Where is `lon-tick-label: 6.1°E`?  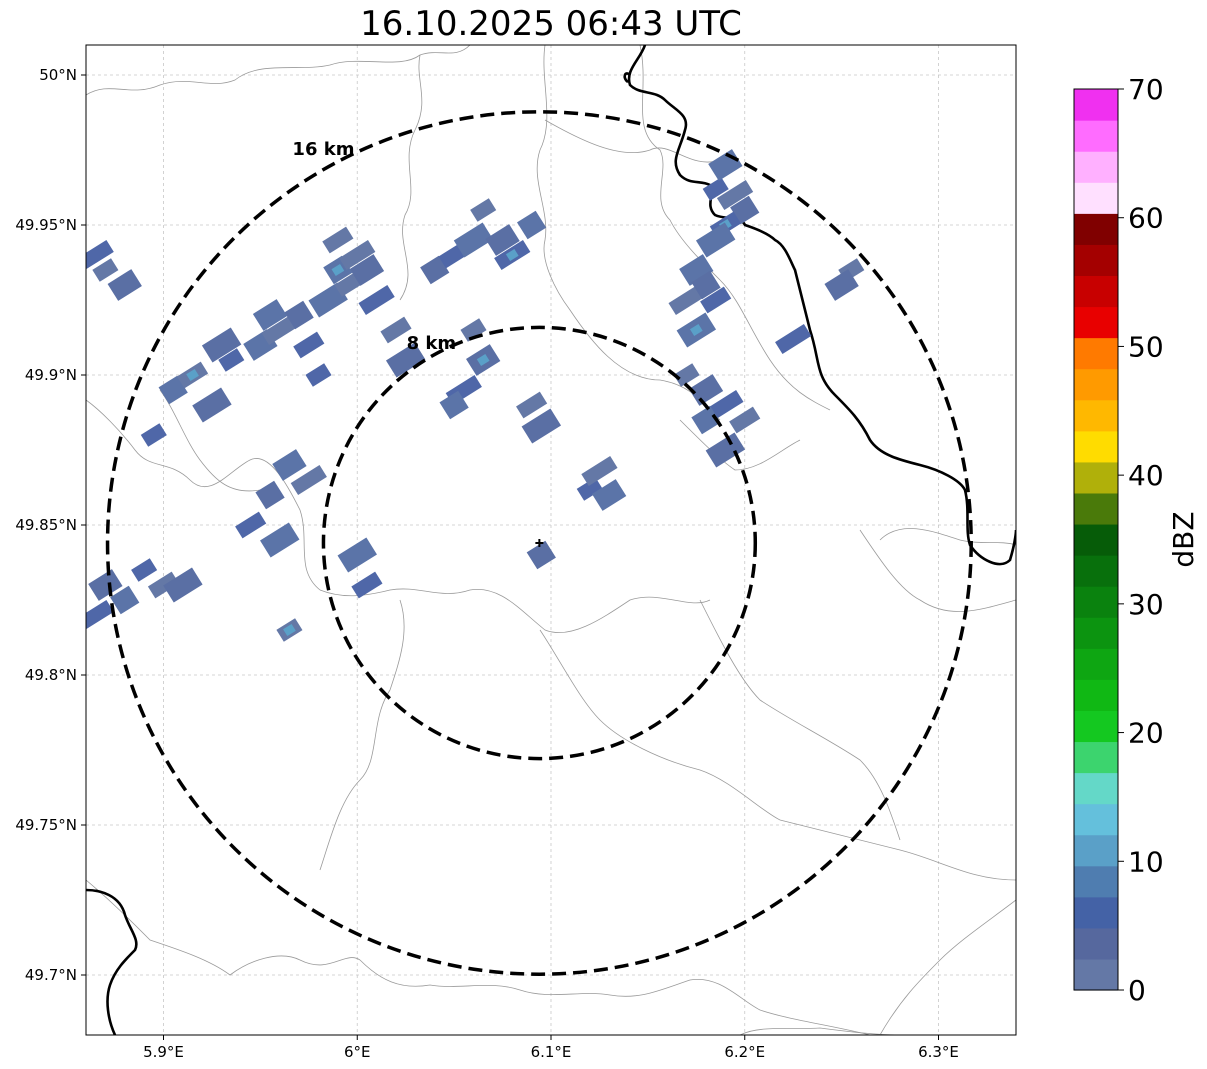 lon-tick-label: 6.1°E is located at coordinates (551, 1052).